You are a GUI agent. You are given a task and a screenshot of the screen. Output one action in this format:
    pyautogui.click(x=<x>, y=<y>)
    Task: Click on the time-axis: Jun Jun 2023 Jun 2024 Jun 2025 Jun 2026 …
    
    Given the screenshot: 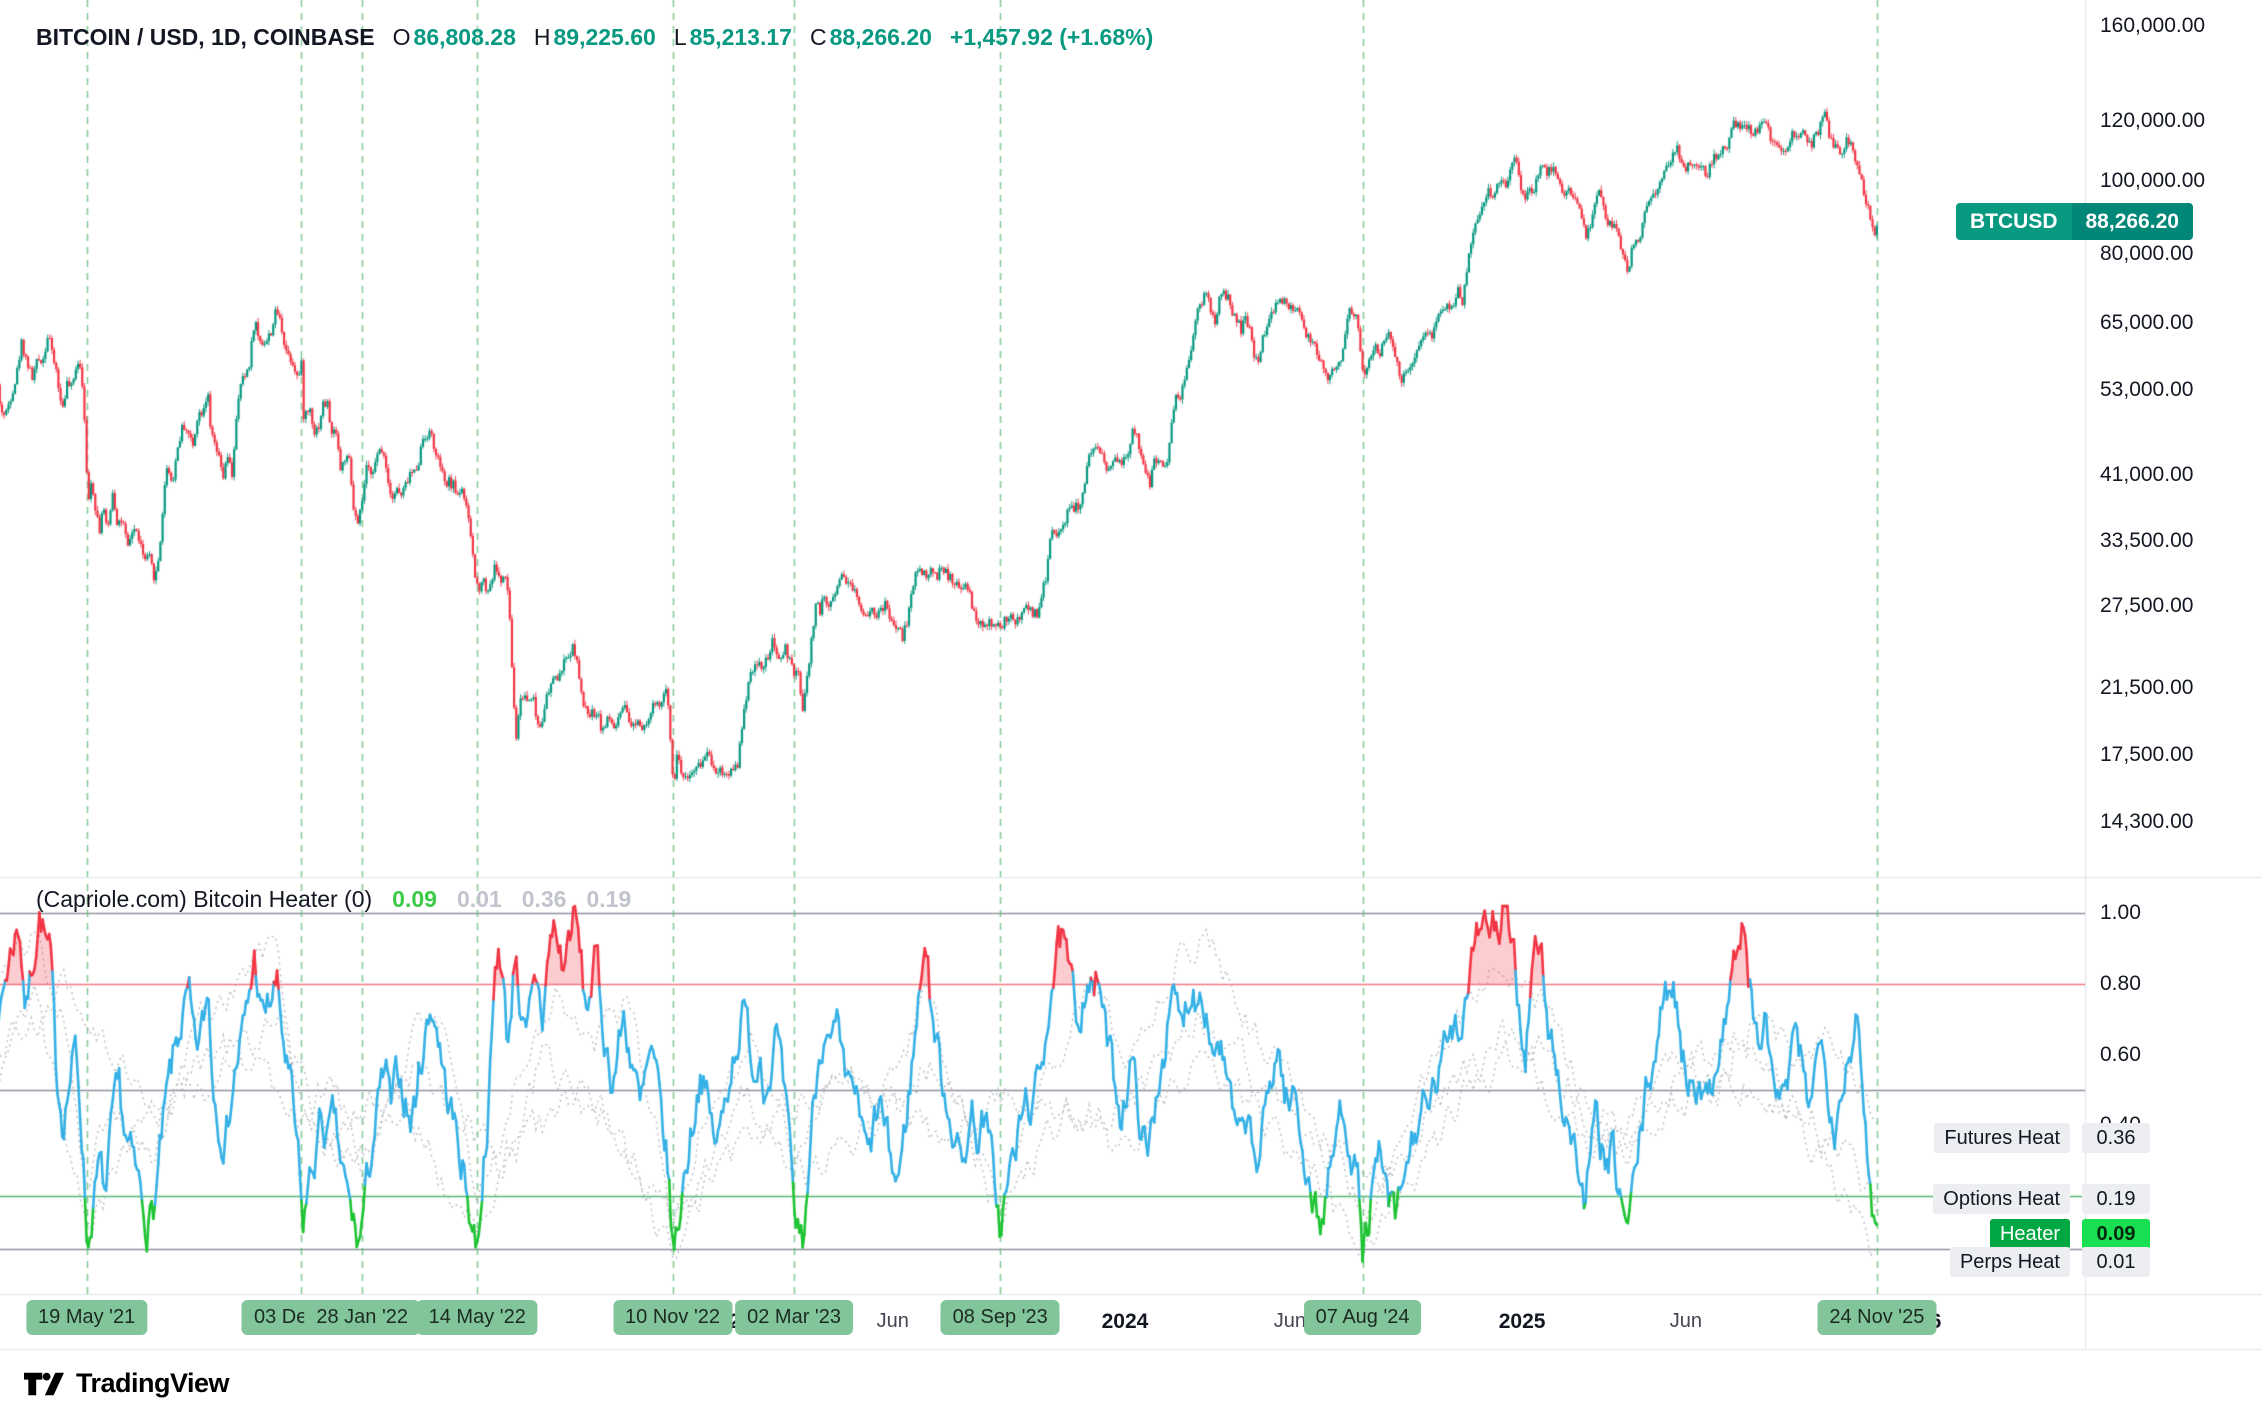 What is the action you would take?
    pyautogui.click(x=1131, y=1322)
    